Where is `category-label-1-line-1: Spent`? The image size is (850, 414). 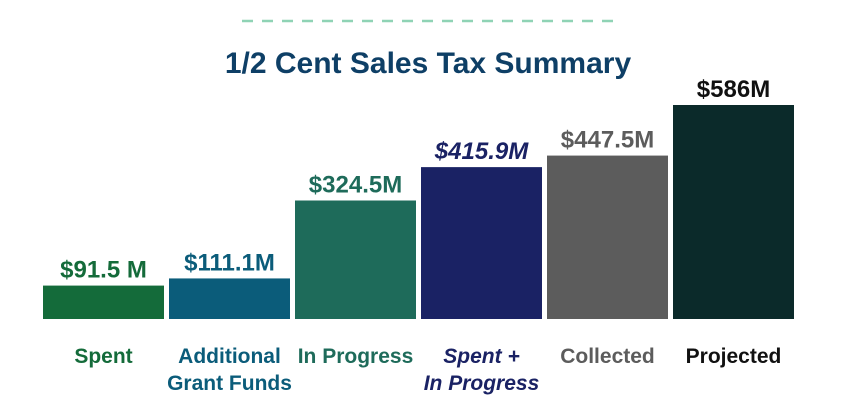 category-label-1-line-1: Spent is located at coordinates (103, 356).